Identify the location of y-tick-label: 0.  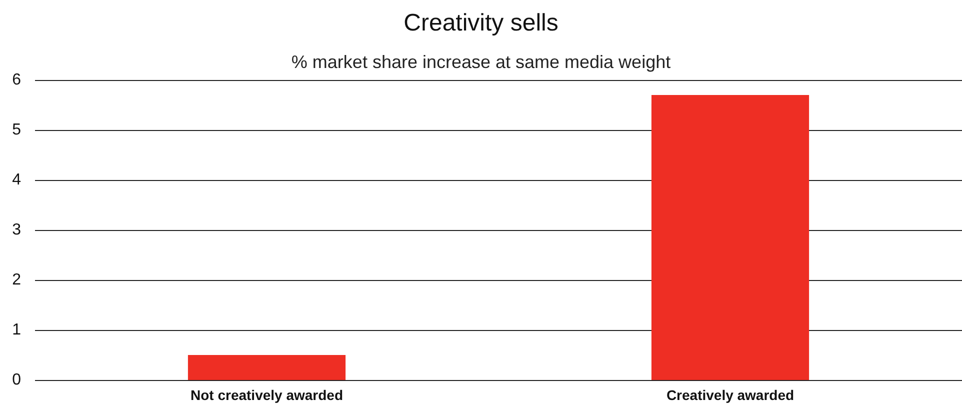
(17, 380).